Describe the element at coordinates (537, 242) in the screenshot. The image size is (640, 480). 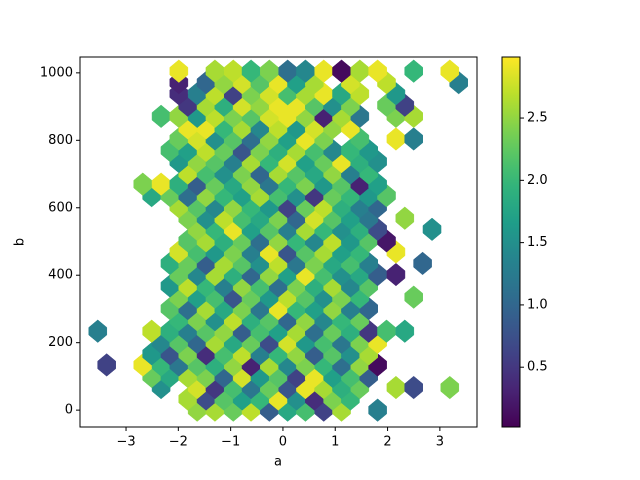
I see `colorbar-tick-label: 1.5` at that location.